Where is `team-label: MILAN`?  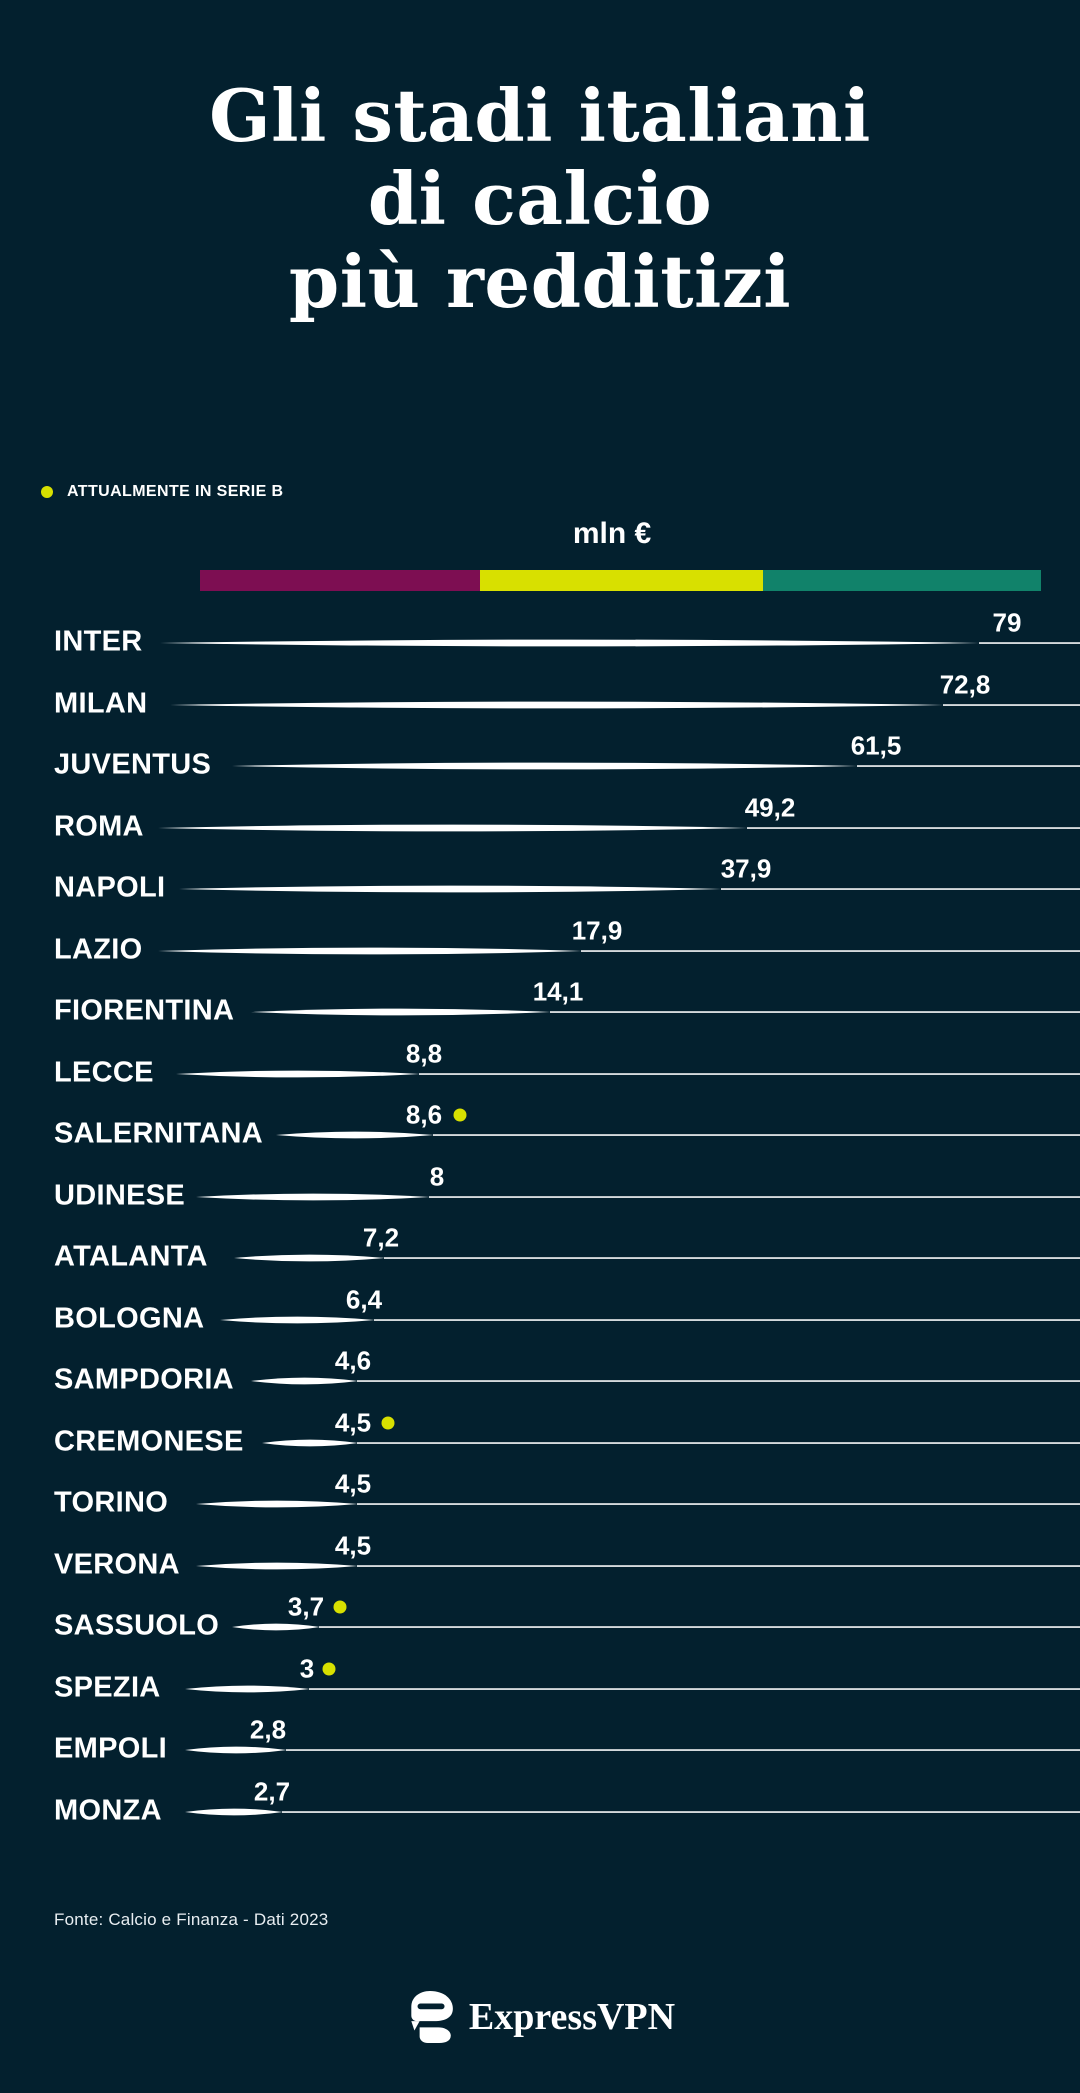 team-label: MILAN is located at coordinates (101, 703).